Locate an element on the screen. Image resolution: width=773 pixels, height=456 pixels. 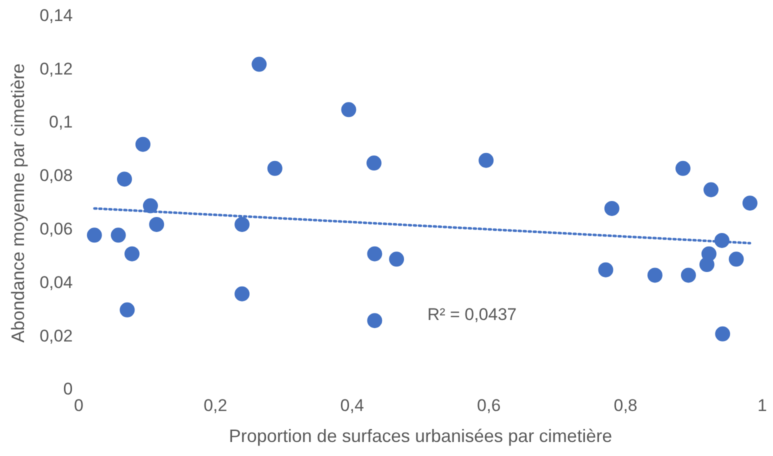
y-tick-label: 0,04 is located at coordinates (56, 282).